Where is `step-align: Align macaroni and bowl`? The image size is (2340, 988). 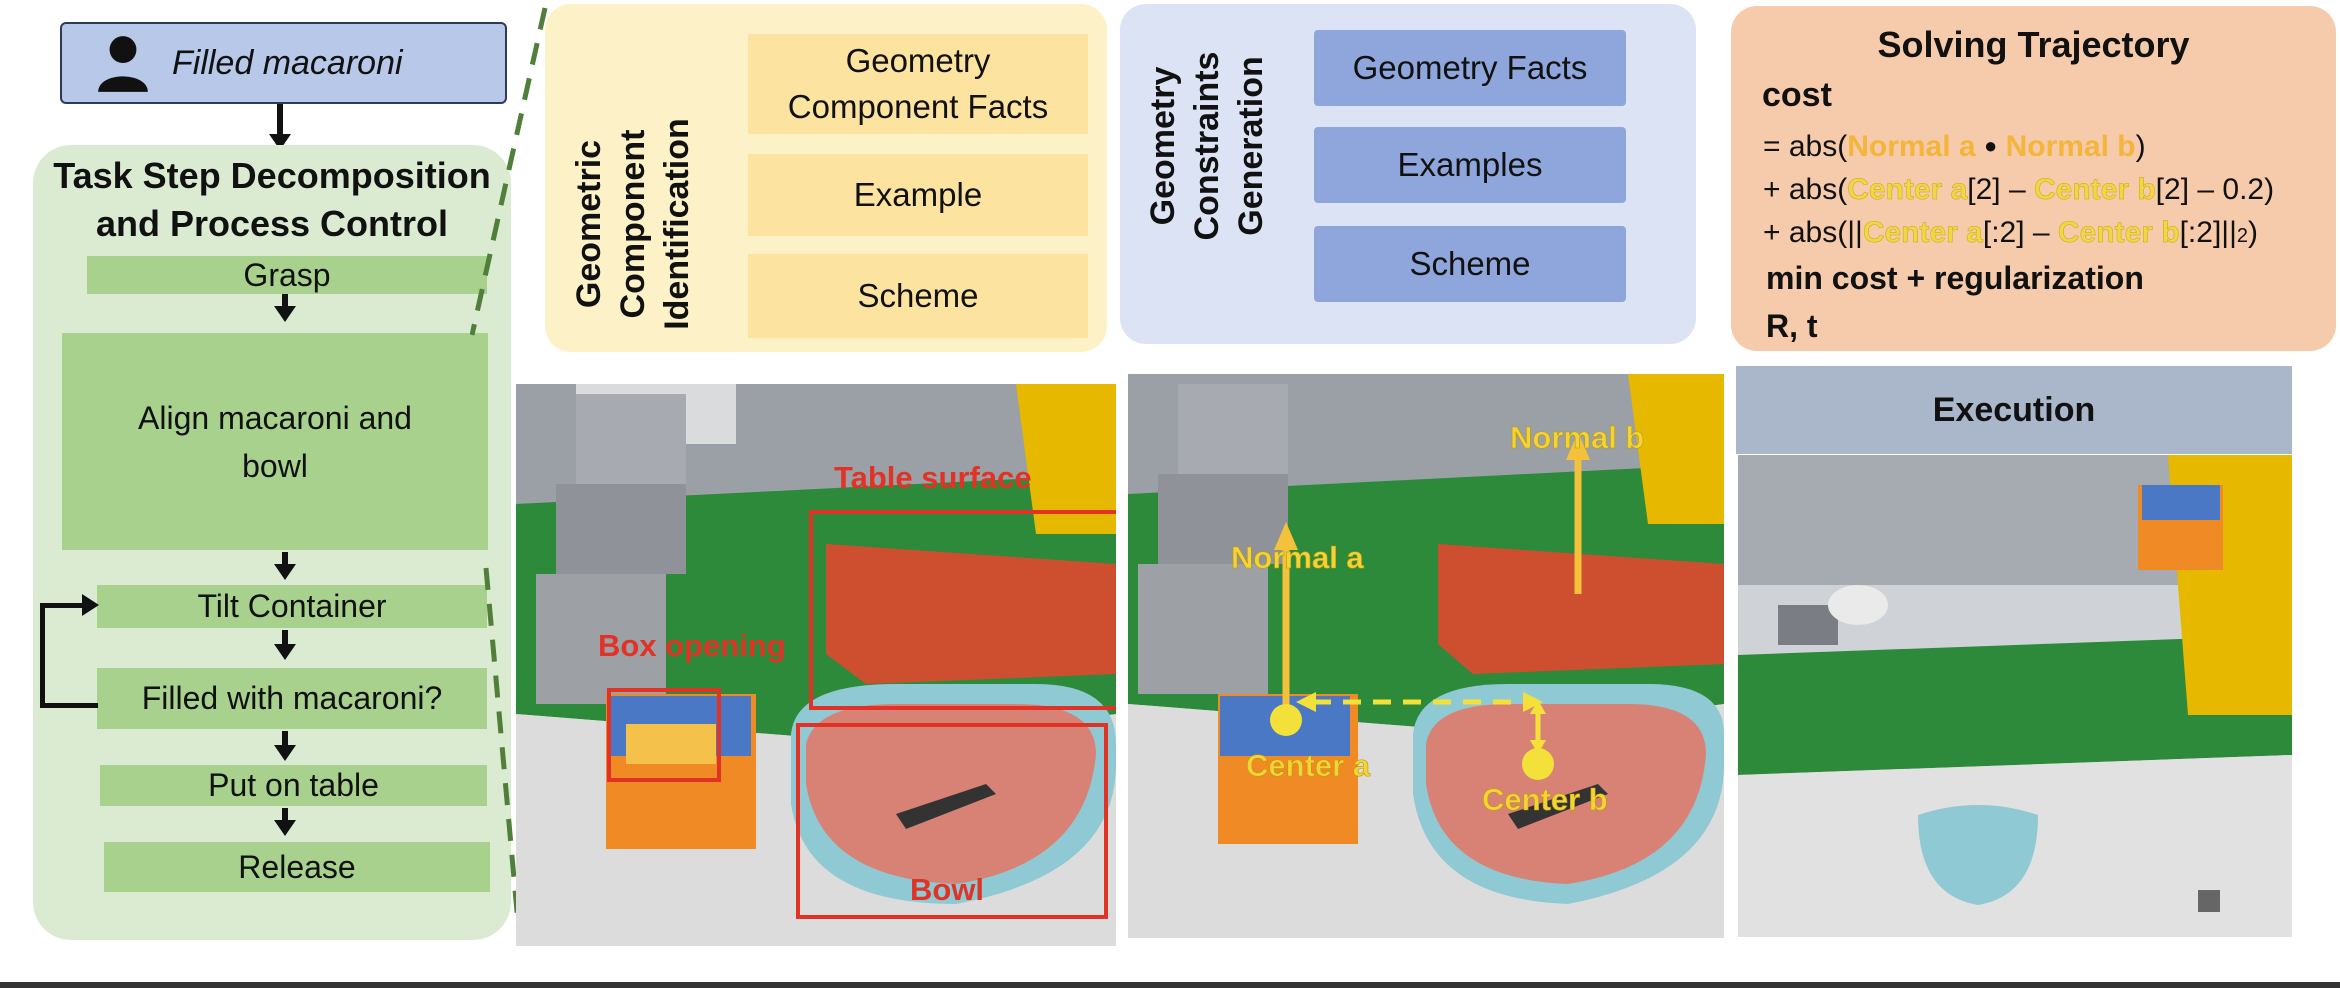
step-align: Align macaroni and bowl is located at coordinates (275, 441).